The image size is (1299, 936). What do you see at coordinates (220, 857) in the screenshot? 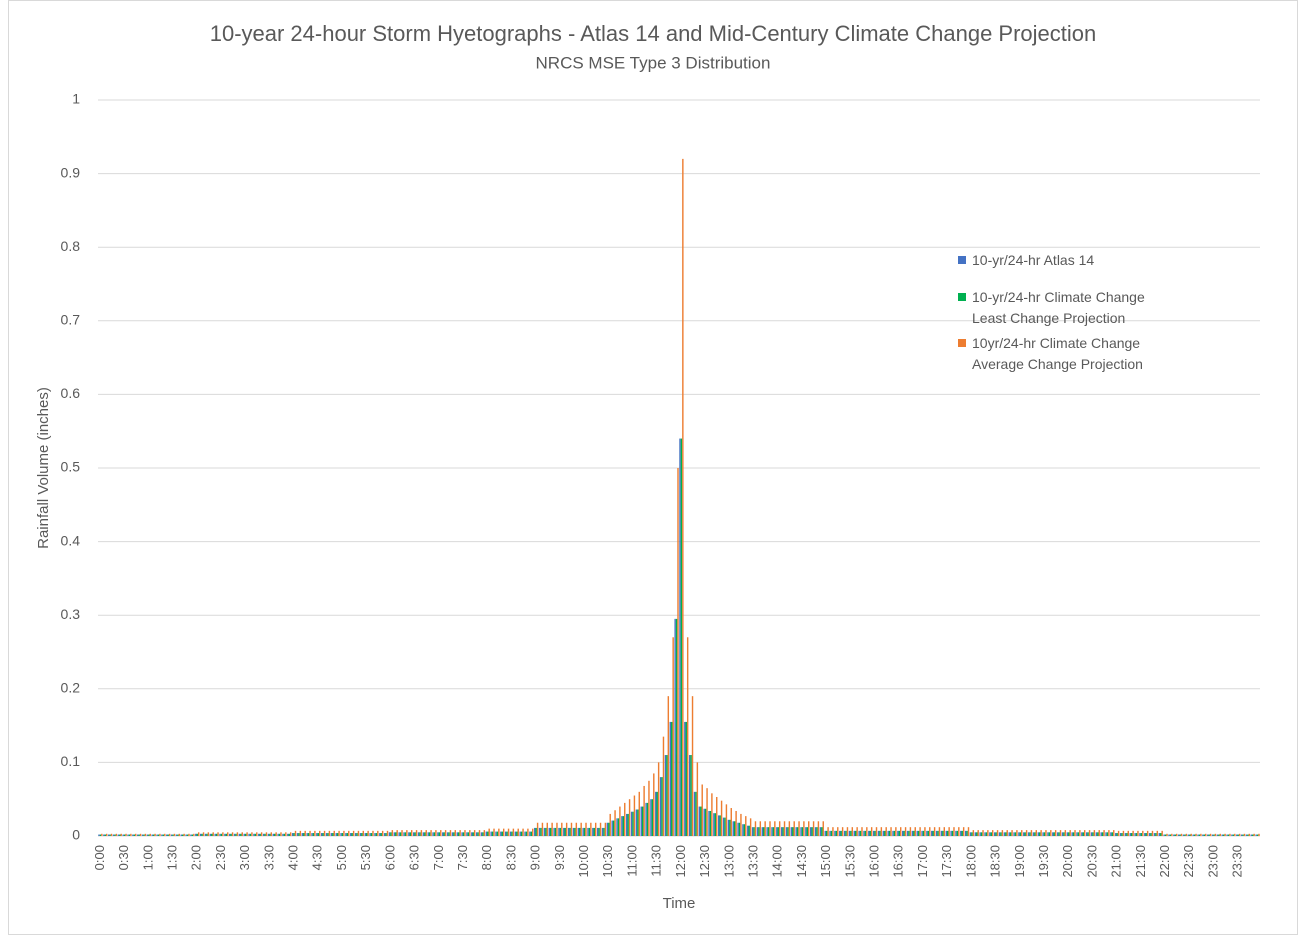
I see `x-tick-label: 2:30` at bounding box center [220, 857].